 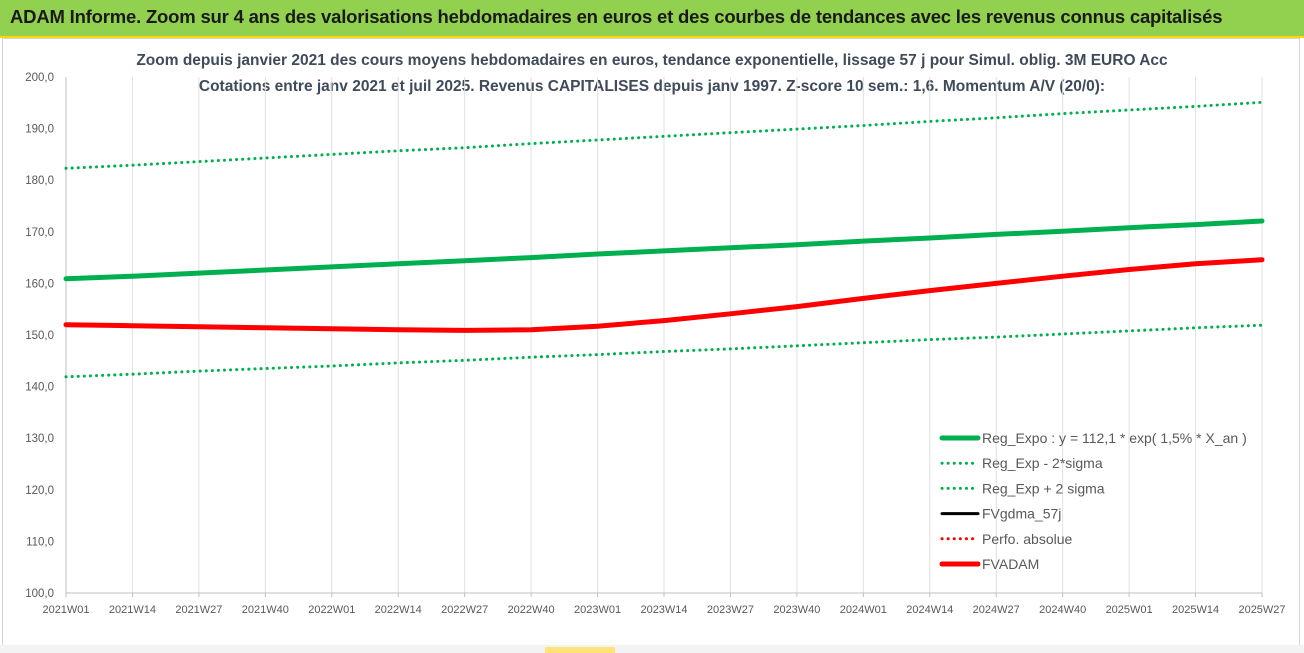 I want to click on x-tick-label: 2021W40, so click(x=265, y=610).